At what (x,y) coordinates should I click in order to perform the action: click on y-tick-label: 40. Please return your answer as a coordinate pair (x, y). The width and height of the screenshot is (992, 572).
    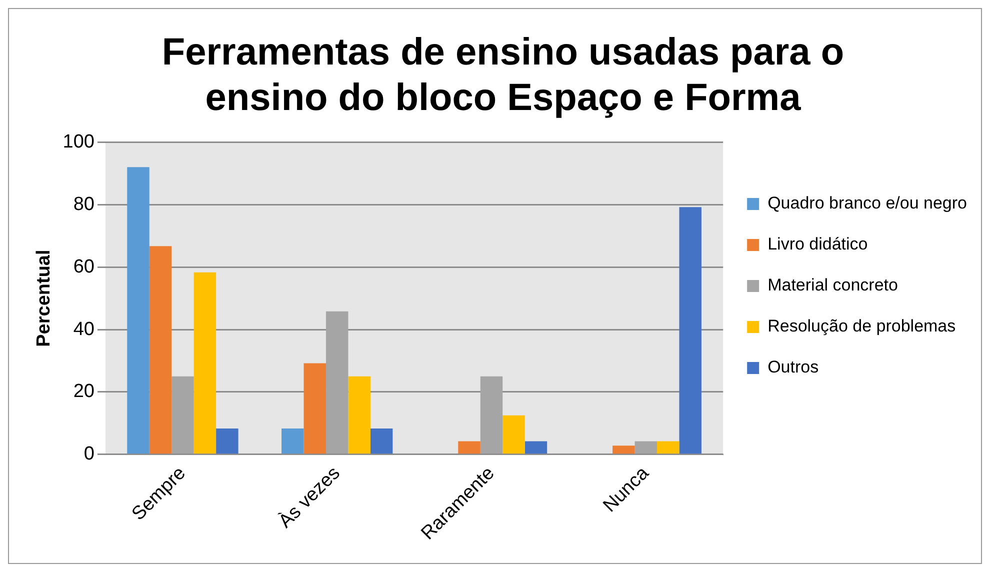
    Looking at the image, I should click on (83, 329).